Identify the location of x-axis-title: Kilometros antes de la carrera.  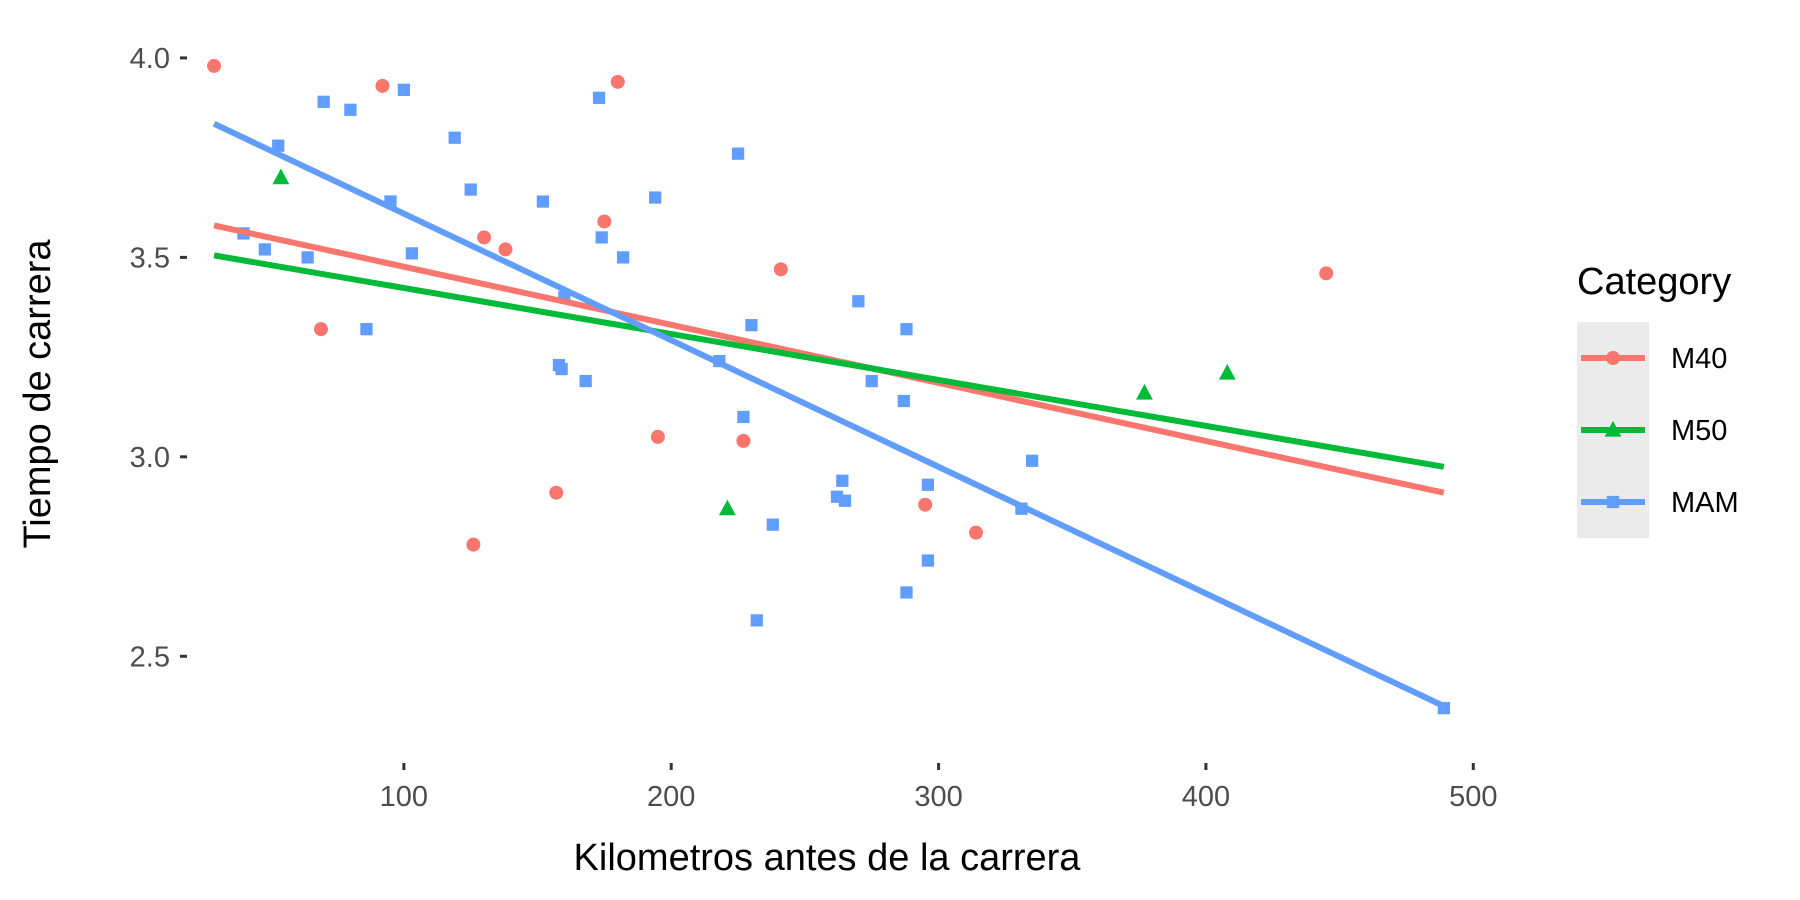
(828, 858).